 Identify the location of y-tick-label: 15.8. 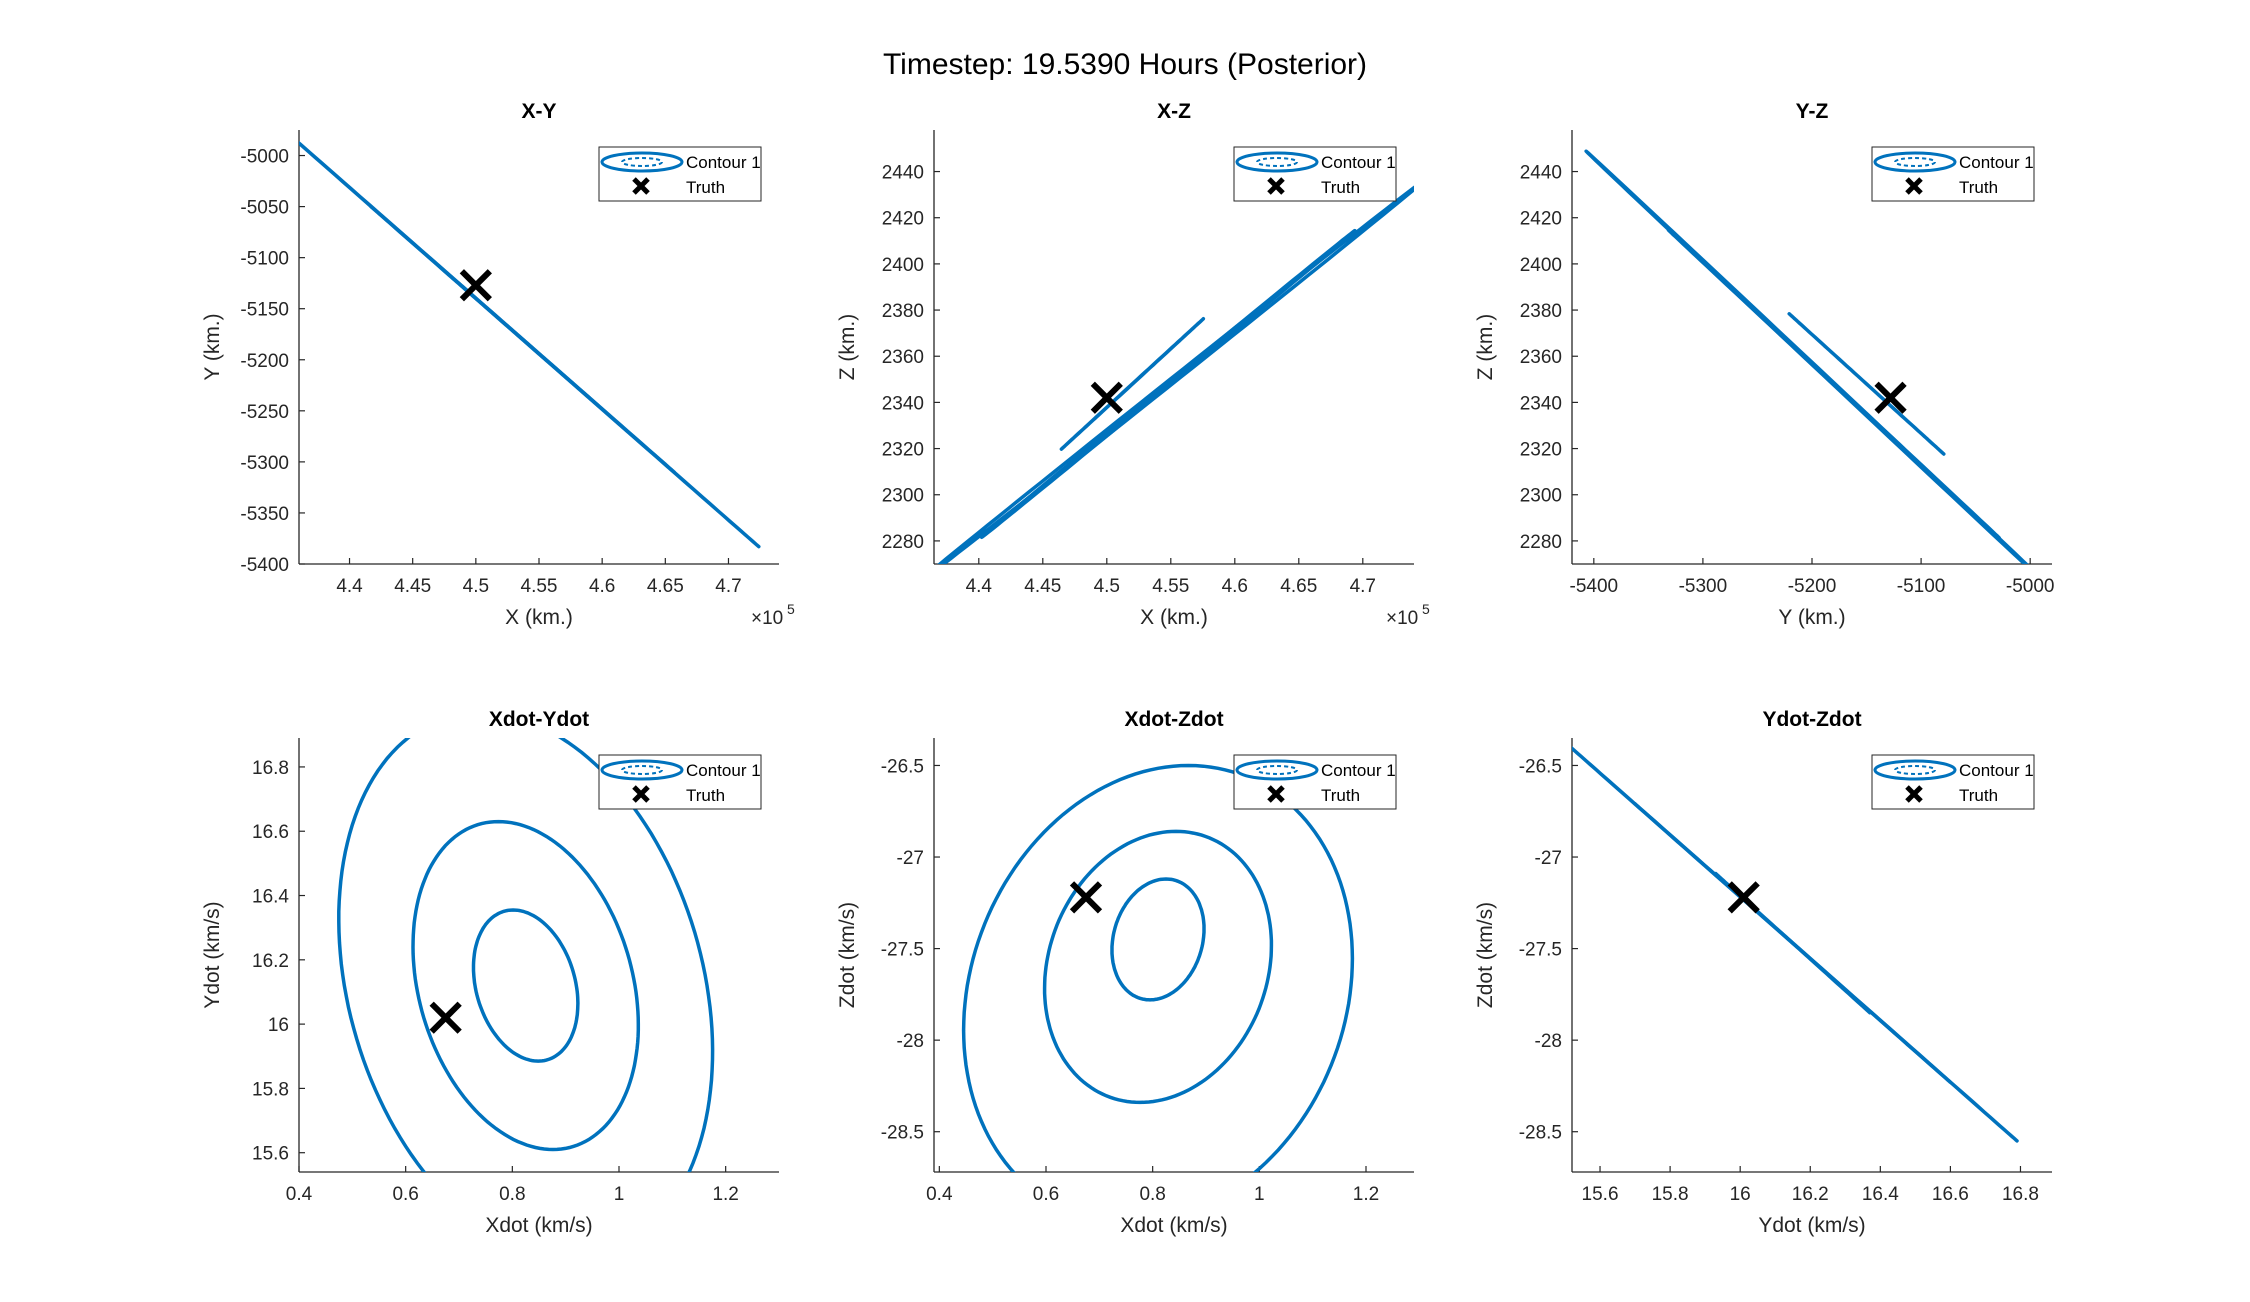
(270, 1089).